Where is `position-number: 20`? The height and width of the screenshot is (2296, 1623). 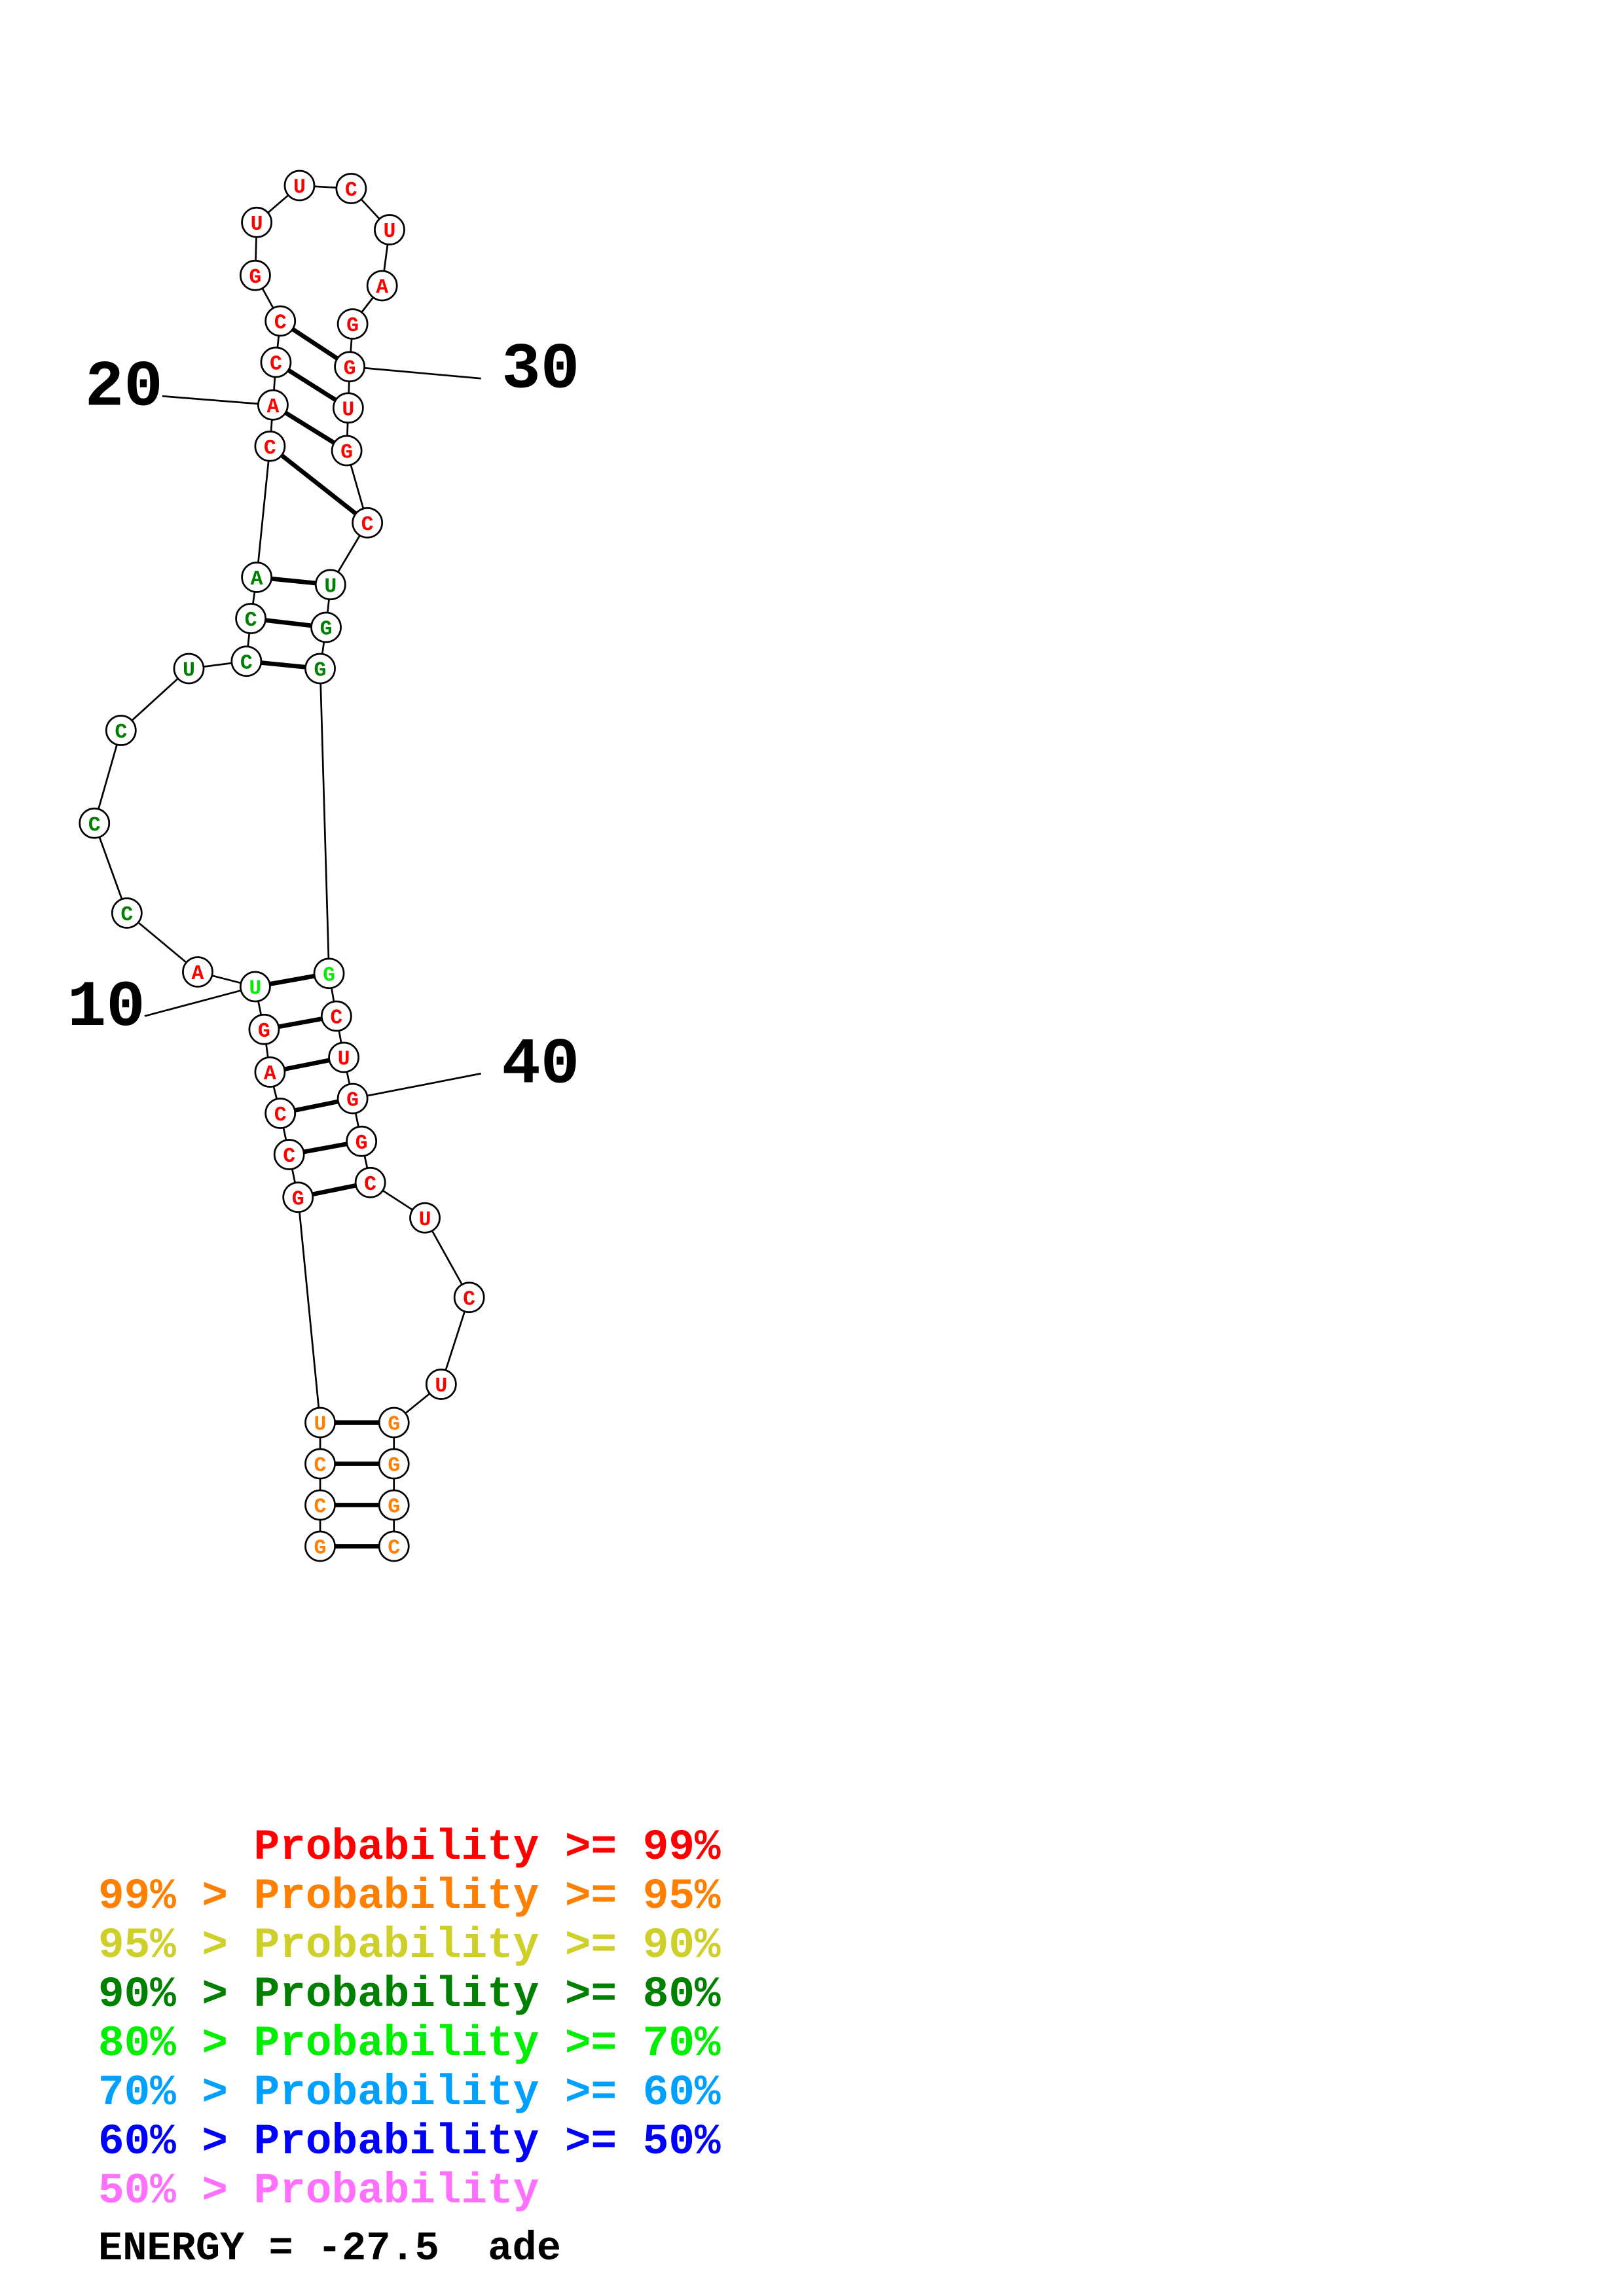 position-number: 20 is located at coordinates (124, 388).